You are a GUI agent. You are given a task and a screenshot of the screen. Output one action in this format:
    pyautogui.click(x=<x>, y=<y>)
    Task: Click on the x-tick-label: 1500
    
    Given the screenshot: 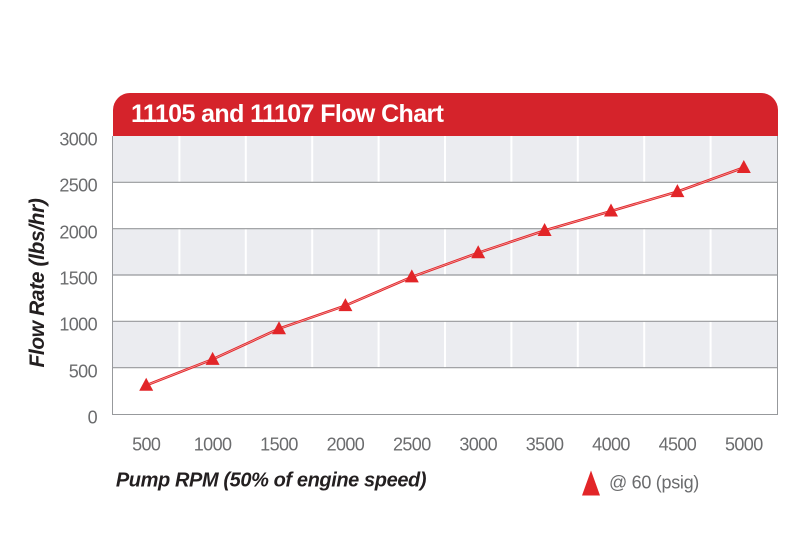 What is the action you would take?
    pyautogui.click(x=279, y=444)
    